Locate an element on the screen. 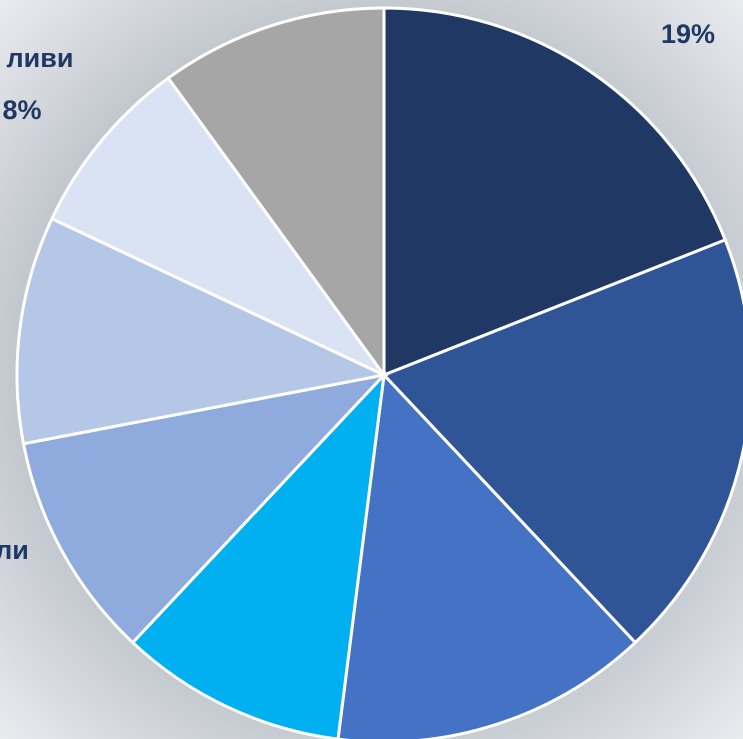 The height and width of the screenshot is (739, 743). slice-label: ли is located at coordinates (14, 550).